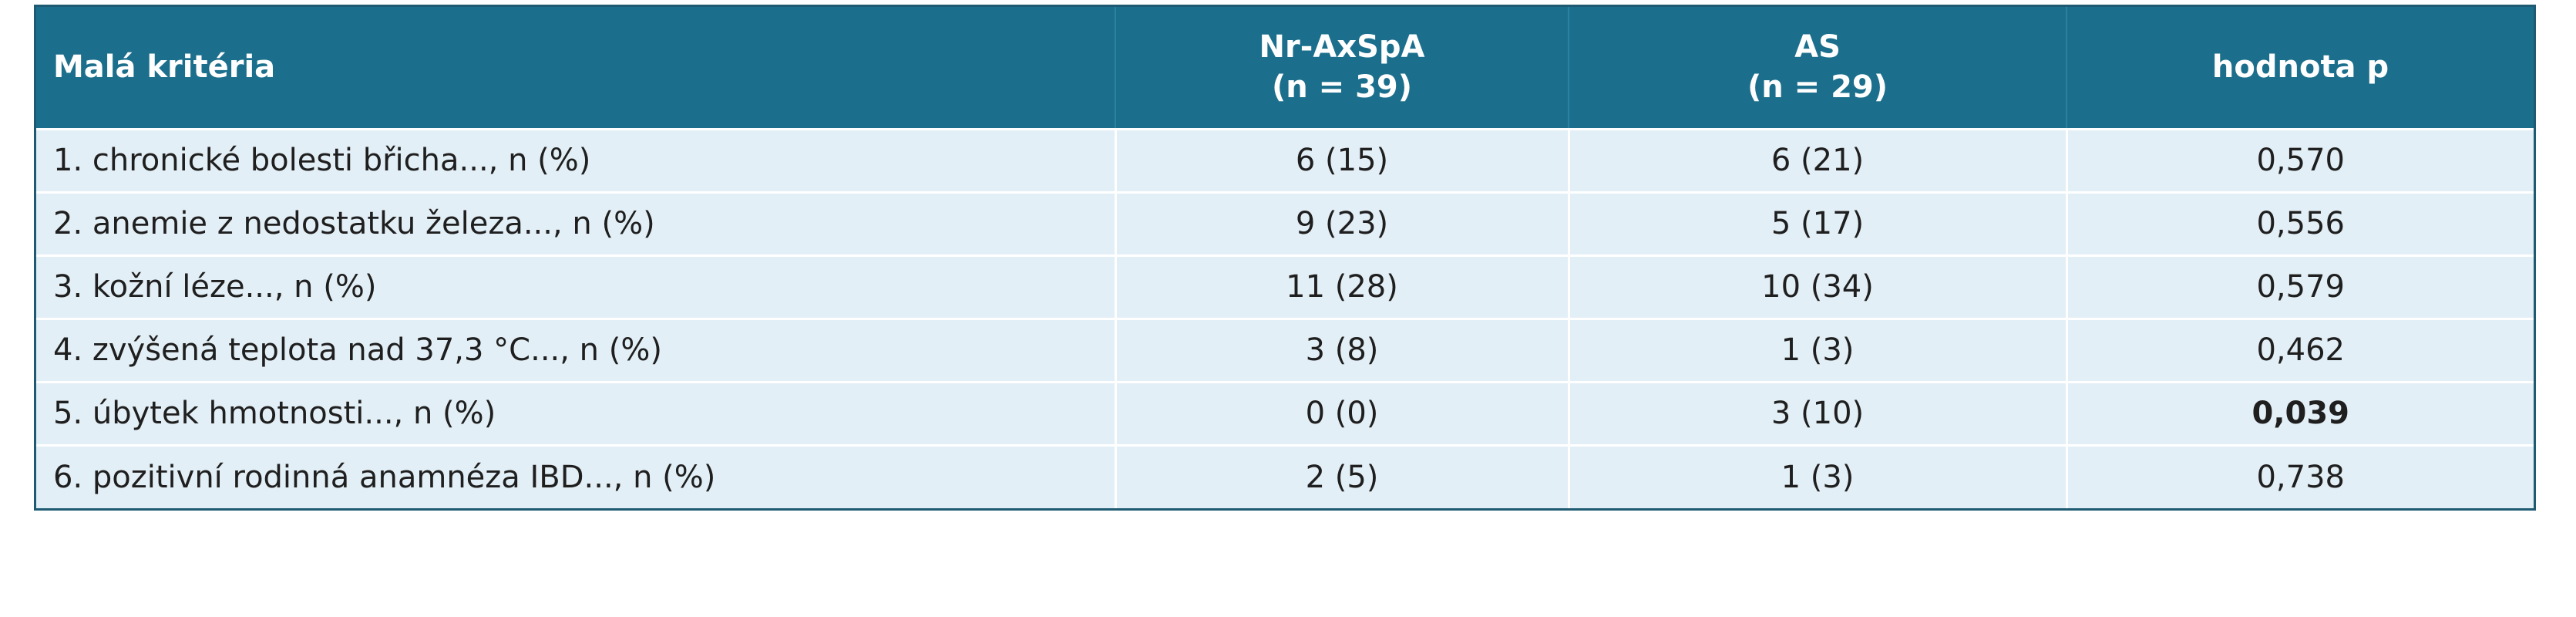  What do you see at coordinates (164, 67) in the screenshot?
I see `header-criteria-label: Malá kritéria` at bounding box center [164, 67].